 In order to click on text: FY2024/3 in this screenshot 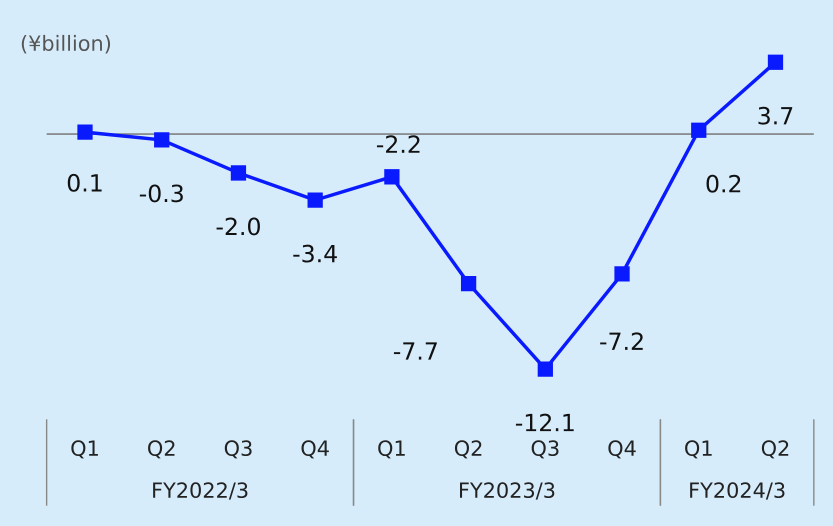, I will do `click(737, 491)`.